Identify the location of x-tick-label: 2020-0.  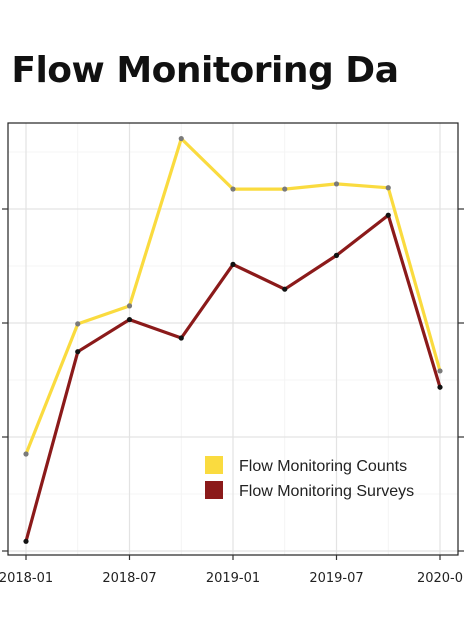
(440, 578).